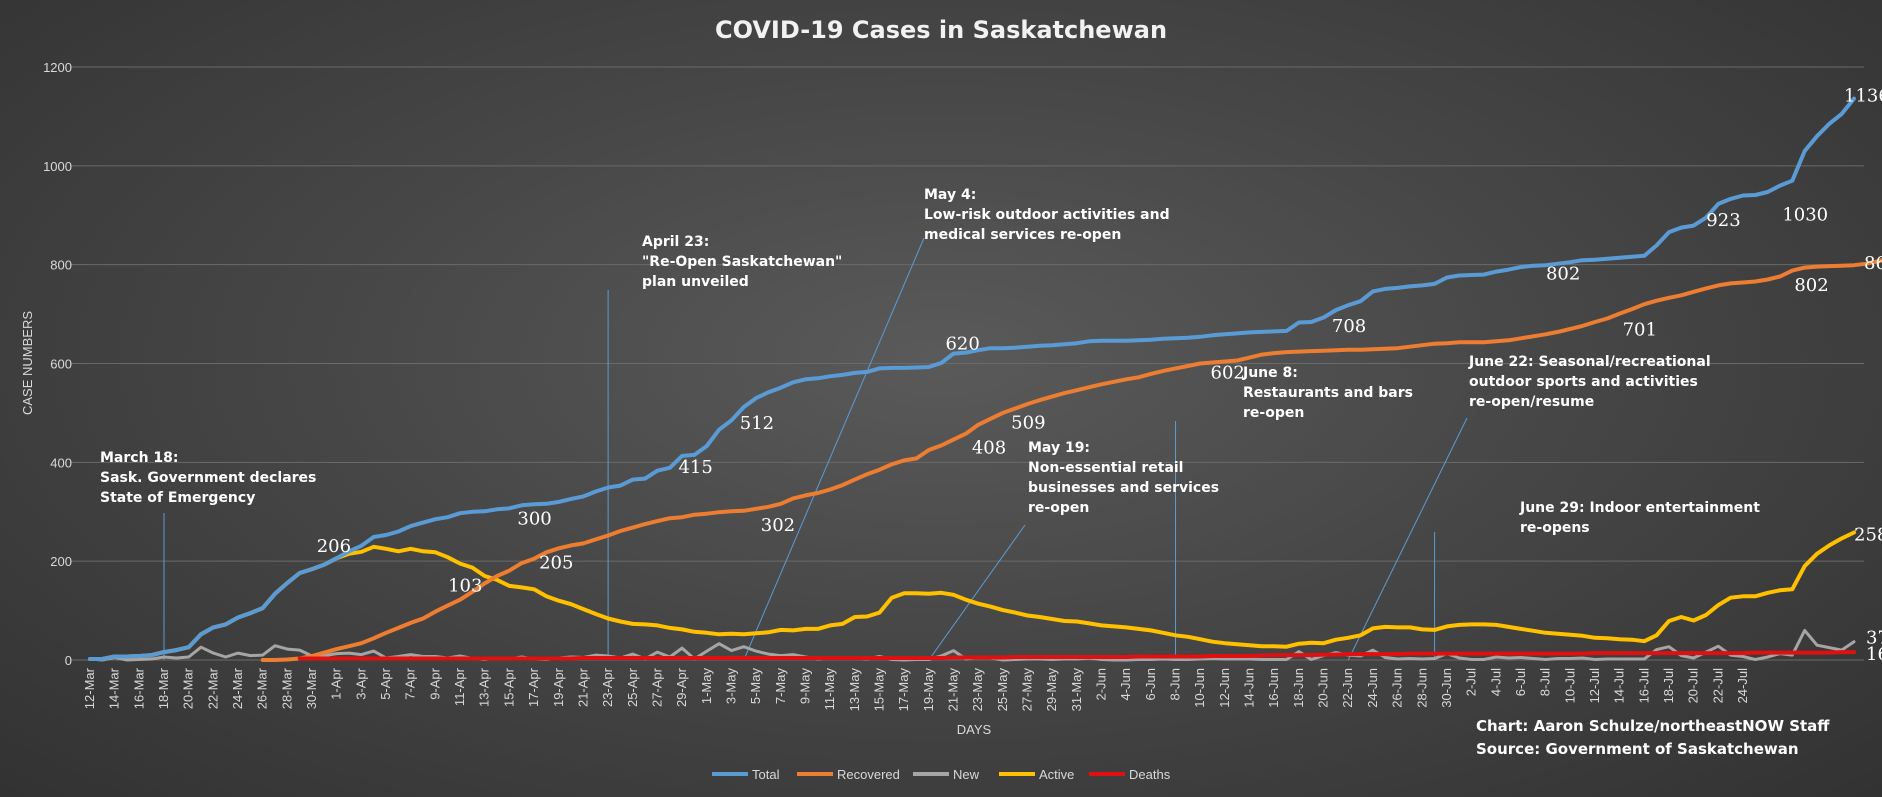 The height and width of the screenshot is (797, 1882). I want to click on x-tick-label: 11-Apr, so click(459, 686).